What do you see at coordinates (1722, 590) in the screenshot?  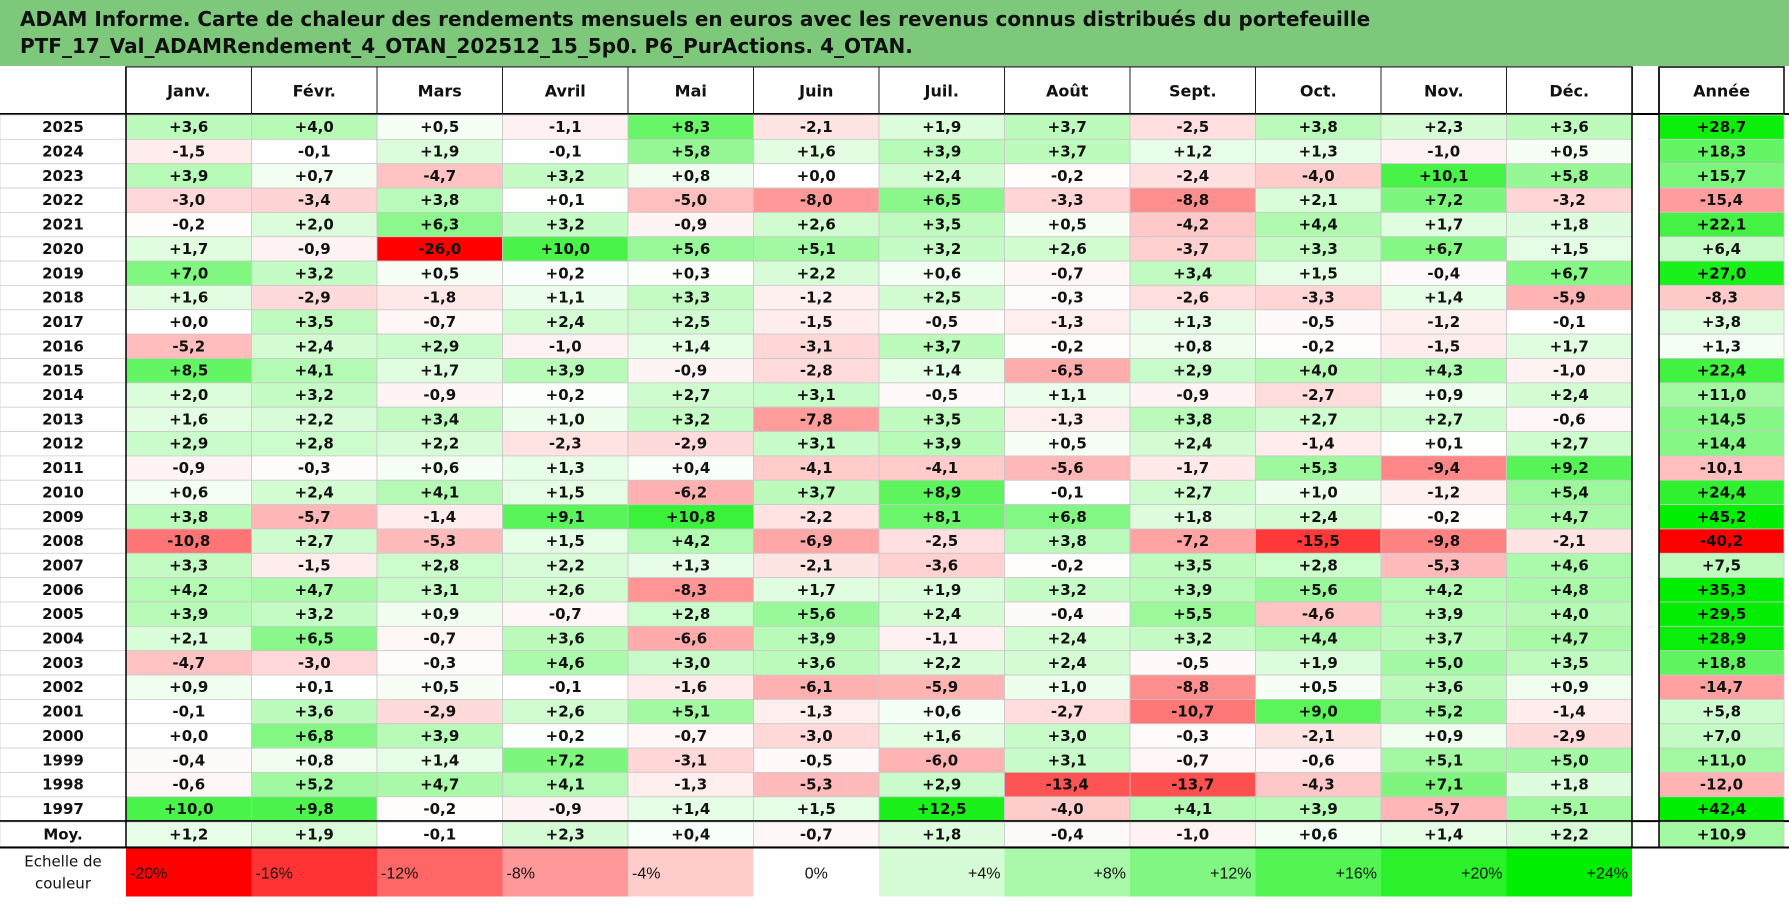 I see `heatmap-row-year-value: +35,3` at bounding box center [1722, 590].